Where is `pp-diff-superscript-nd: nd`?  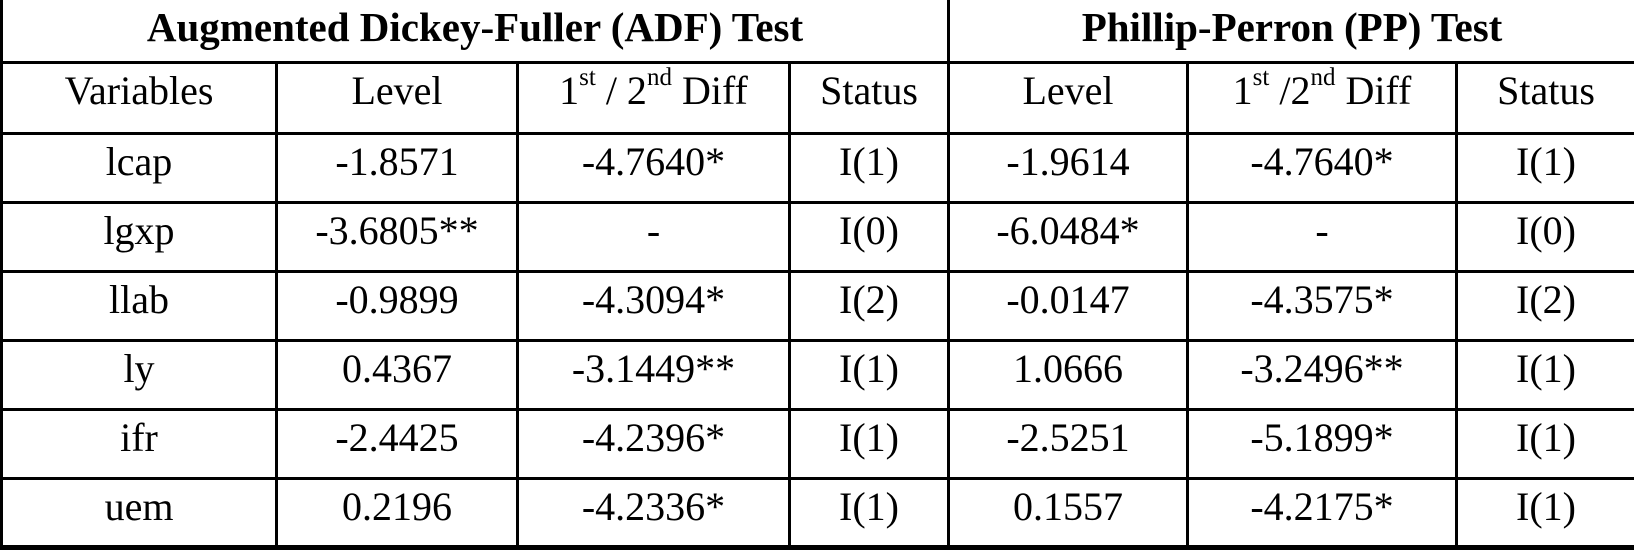 pp-diff-superscript-nd: nd is located at coordinates (1323, 78).